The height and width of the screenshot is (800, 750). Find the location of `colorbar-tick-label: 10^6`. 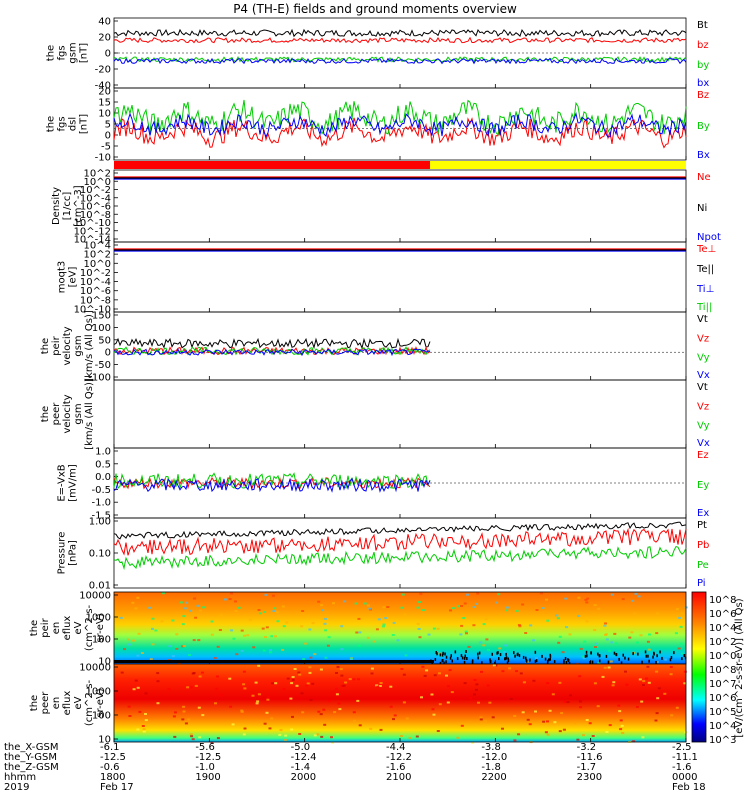

colorbar-tick-label: 10^6 is located at coordinates (722, 614).